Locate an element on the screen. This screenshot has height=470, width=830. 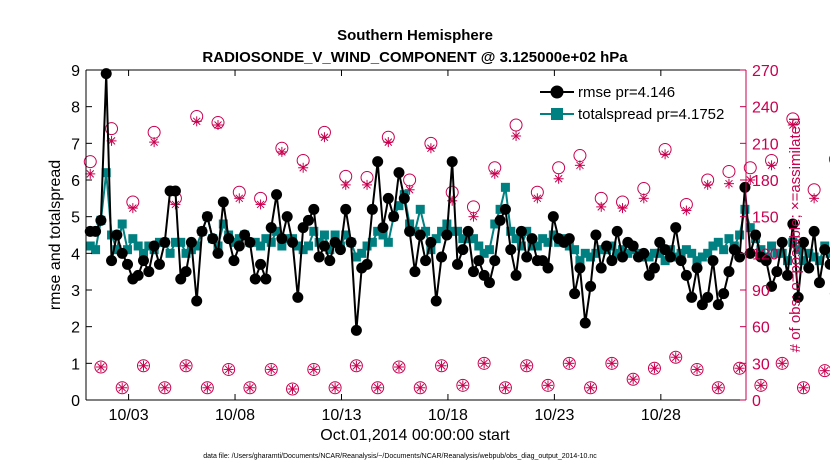
y2-tick-label: 120 is located at coordinates (765, 254).